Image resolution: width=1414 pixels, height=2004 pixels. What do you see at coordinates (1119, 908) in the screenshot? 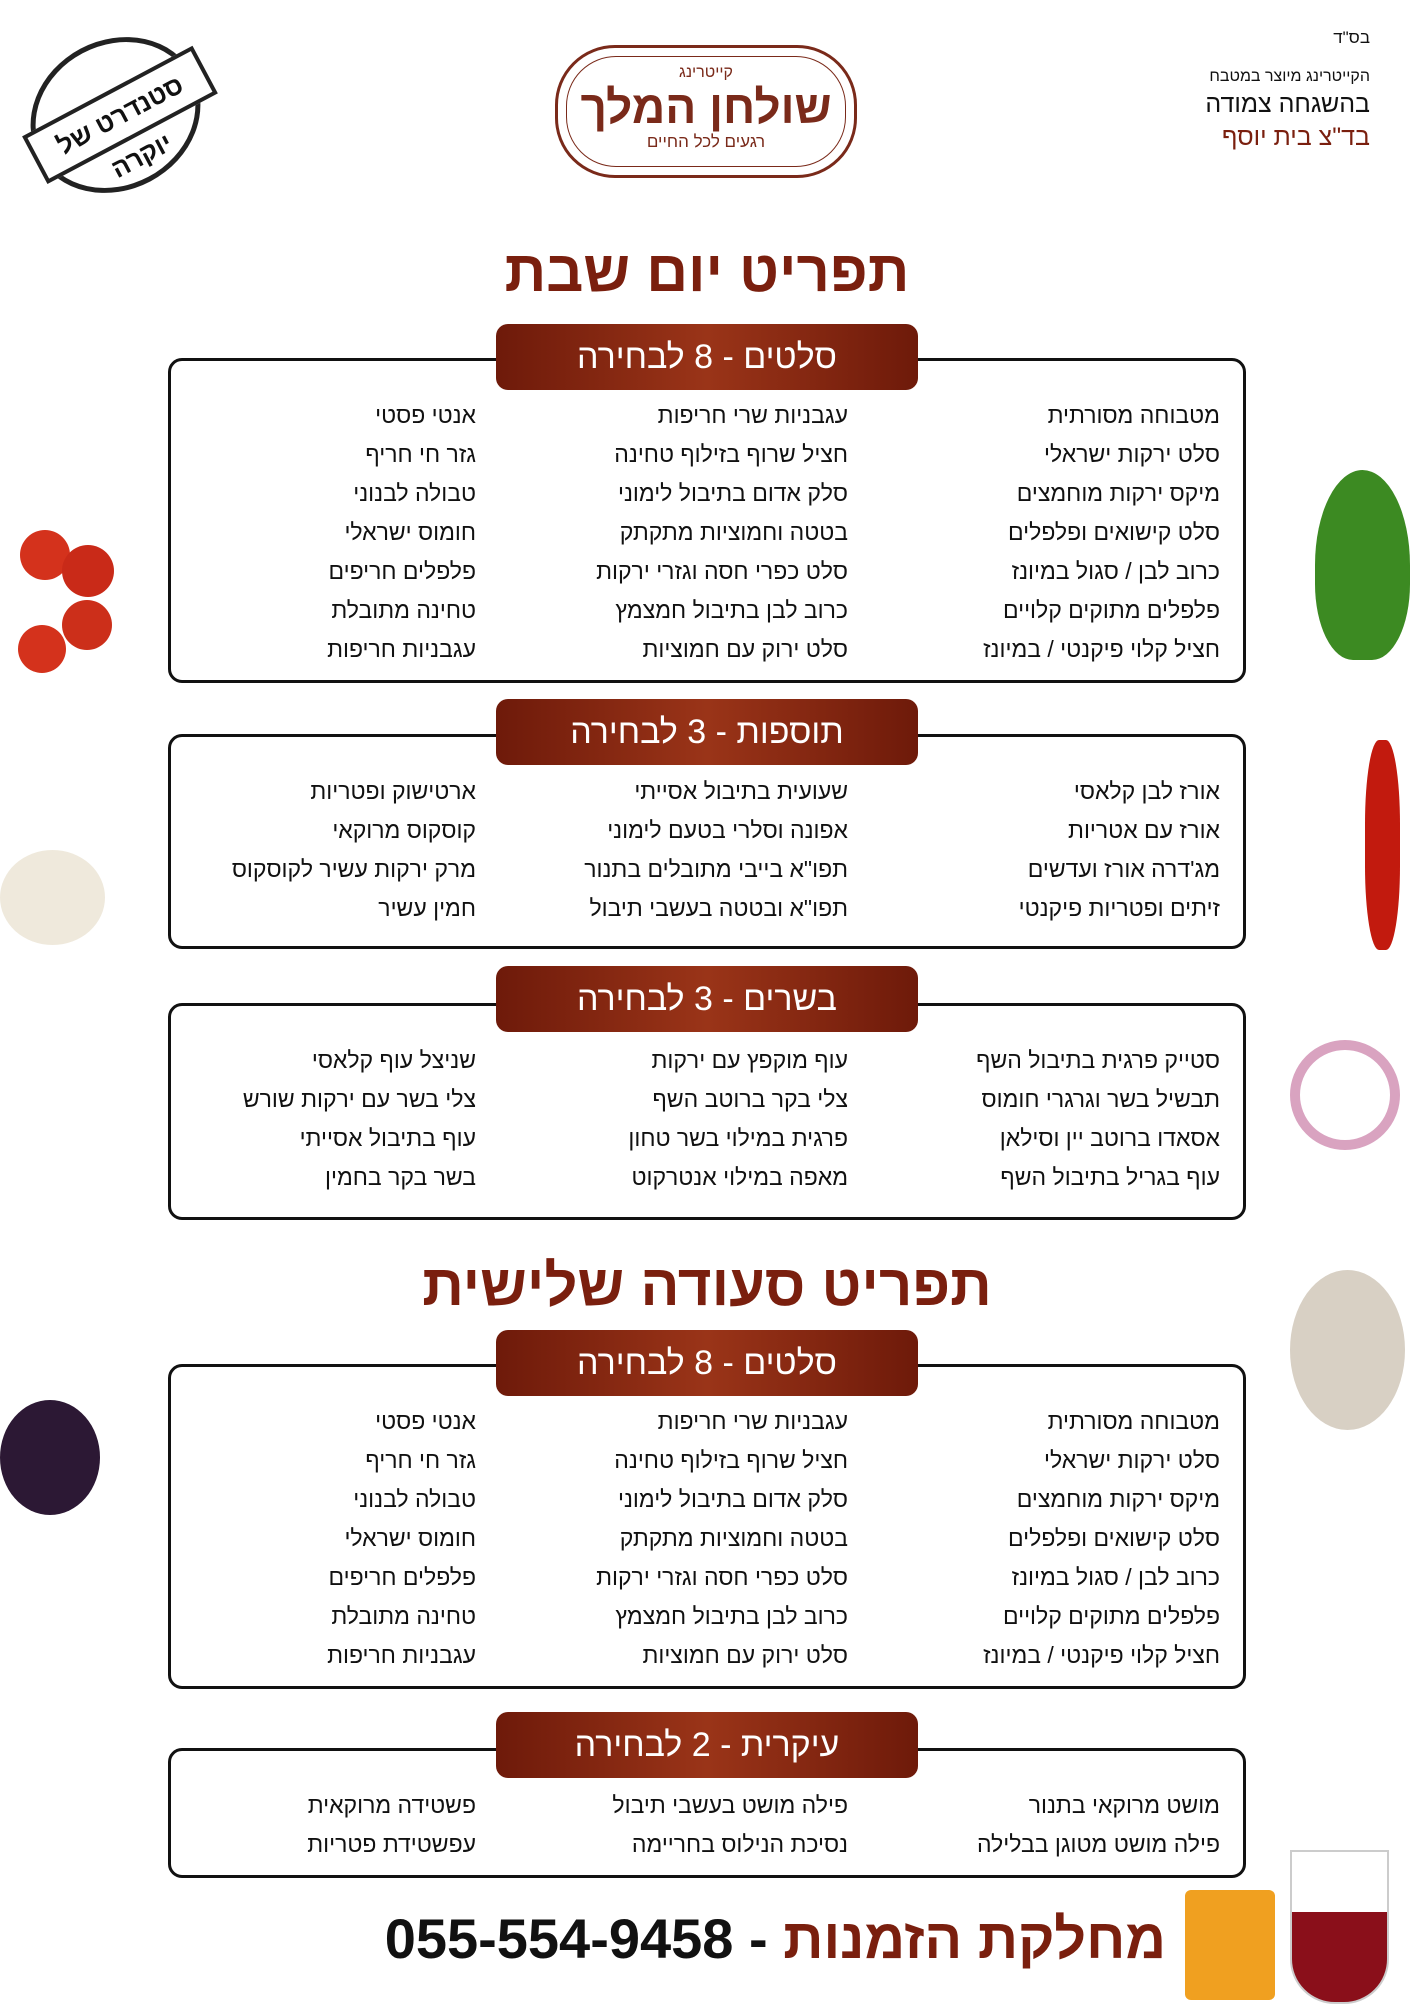
I see `menu-item: זיתים ופטריות פיקנטי` at bounding box center [1119, 908].